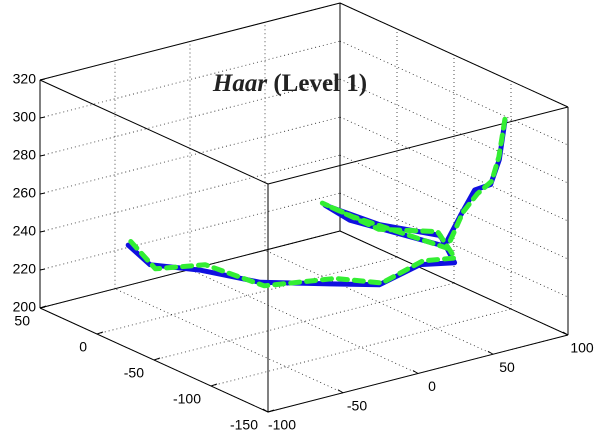 The image size is (602, 436). What do you see at coordinates (25, 307) in the screenshot?
I see `z-tick-label: 200` at bounding box center [25, 307].